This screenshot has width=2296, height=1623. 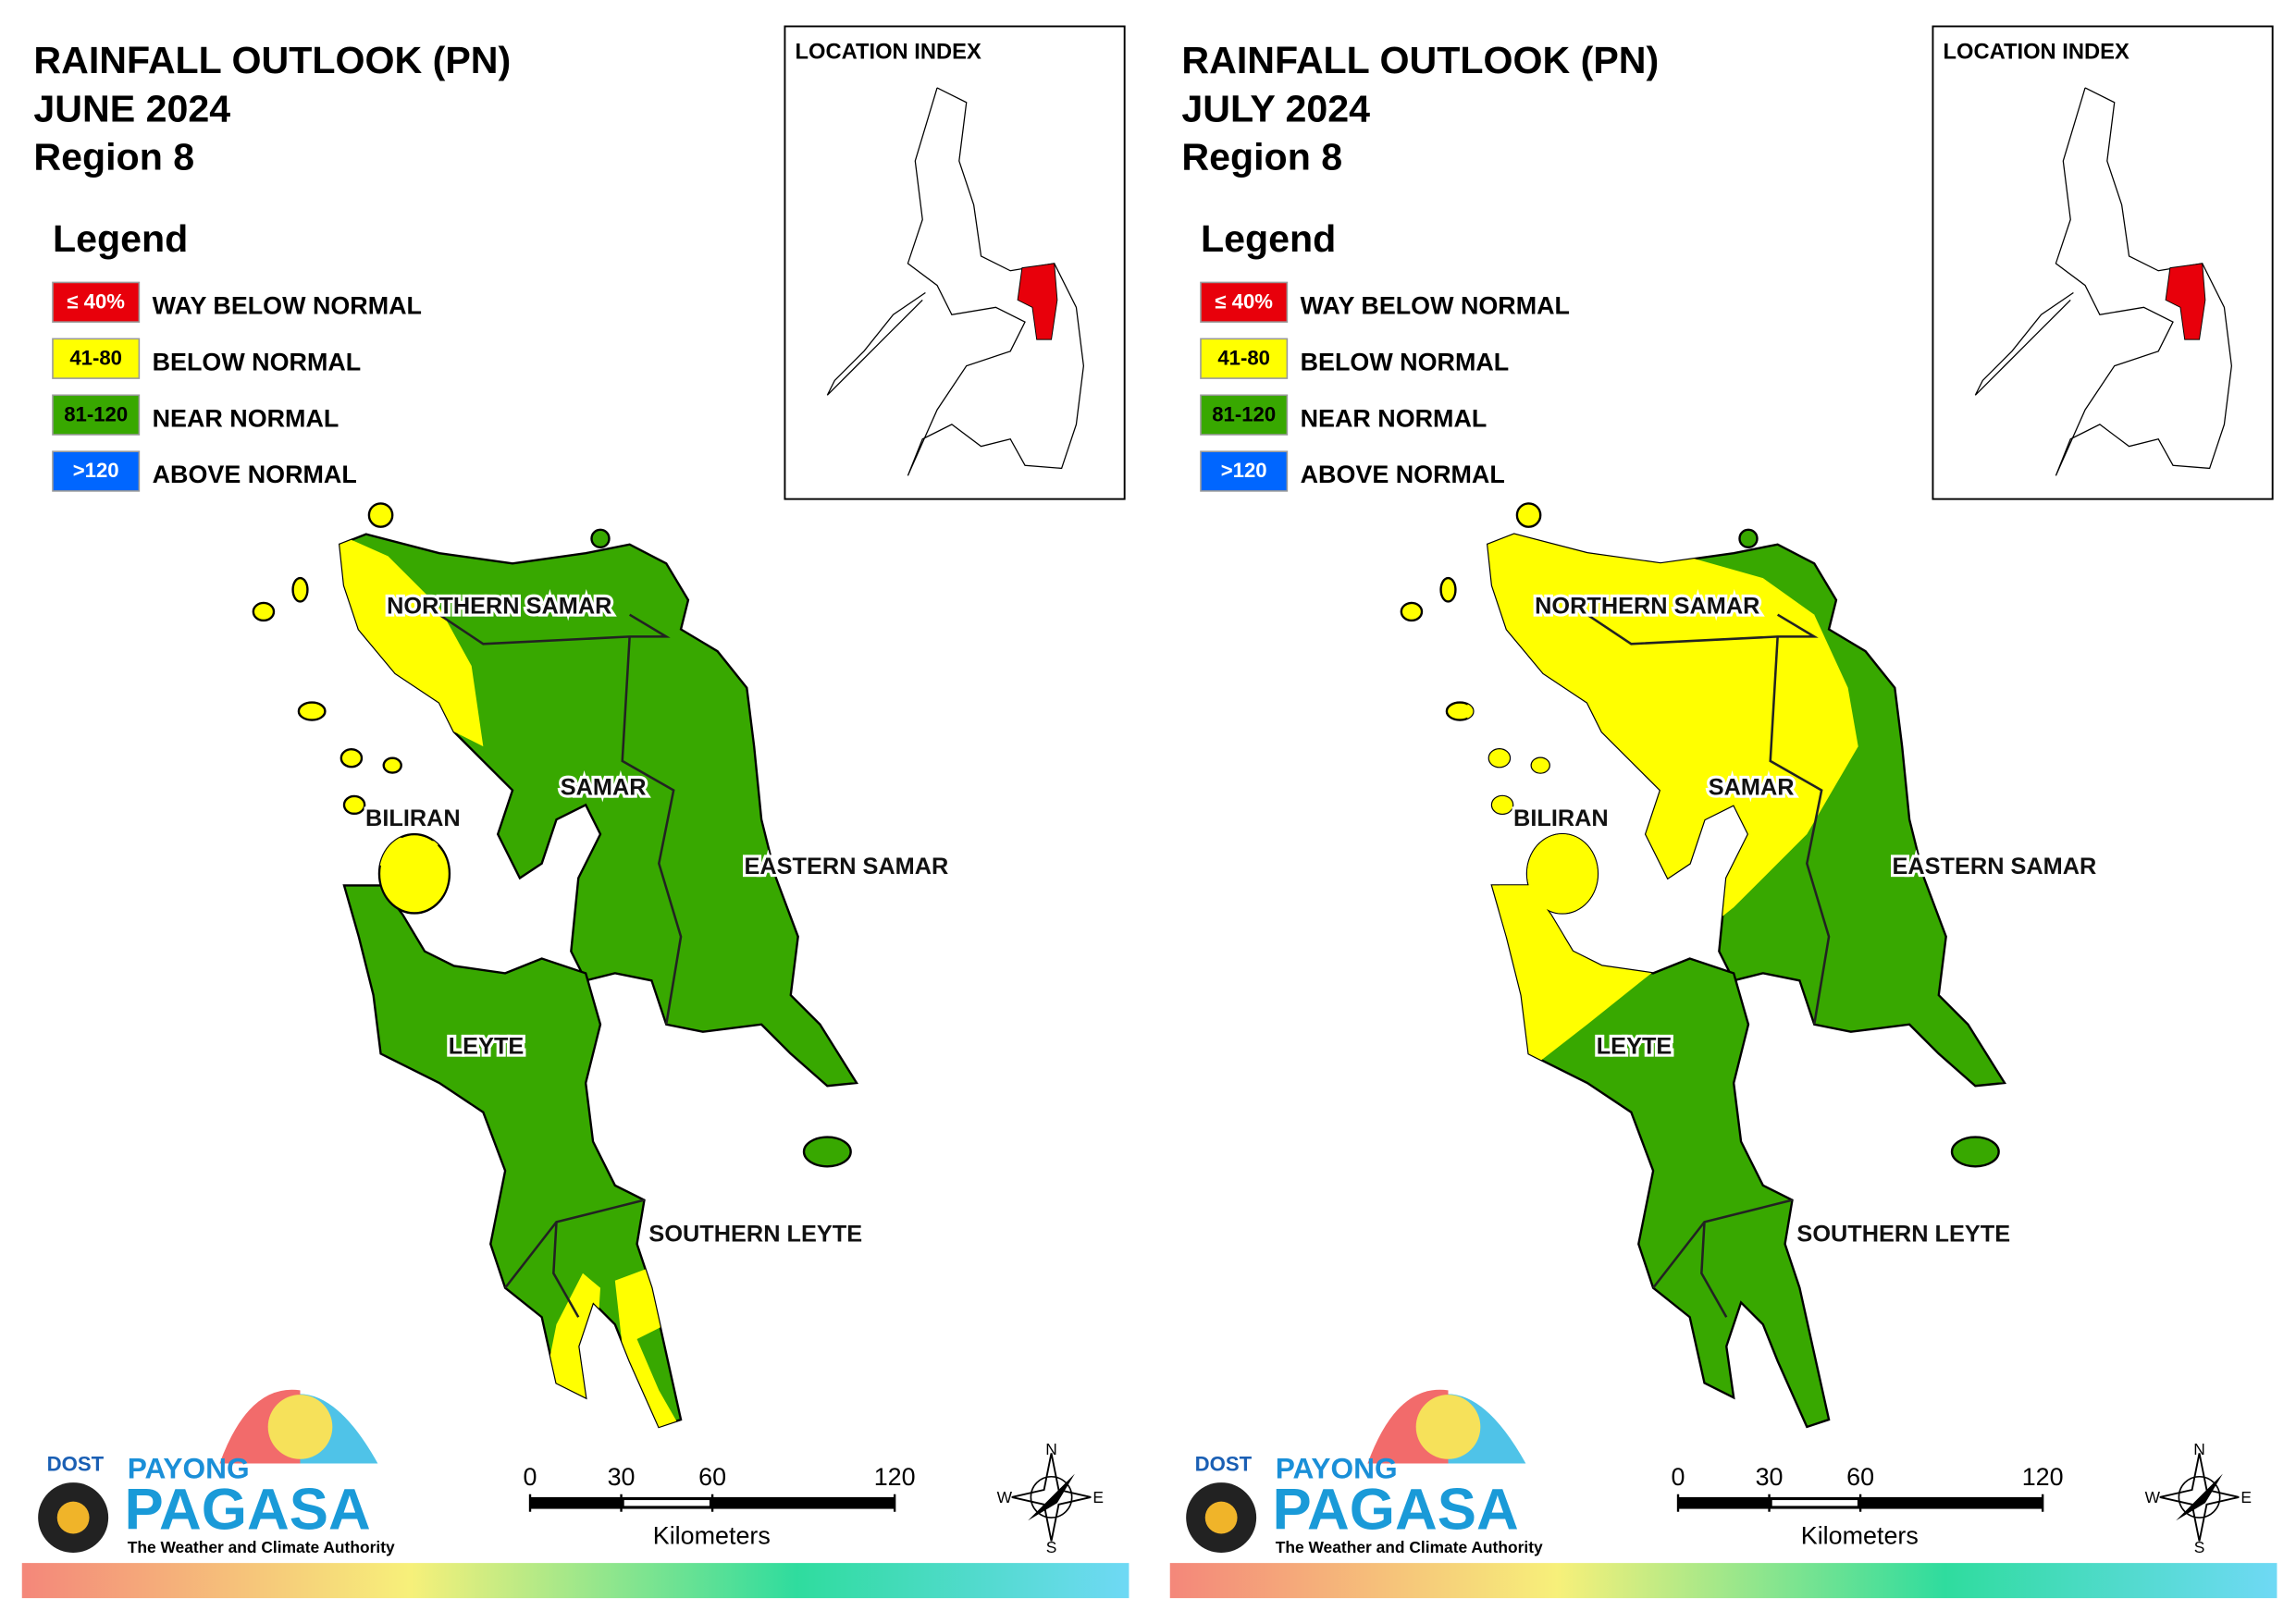 What do you see at coordinates (131, 108) in the screenshot?
I see `title-line: JUNE 2024` at bounding box center [131, 108].